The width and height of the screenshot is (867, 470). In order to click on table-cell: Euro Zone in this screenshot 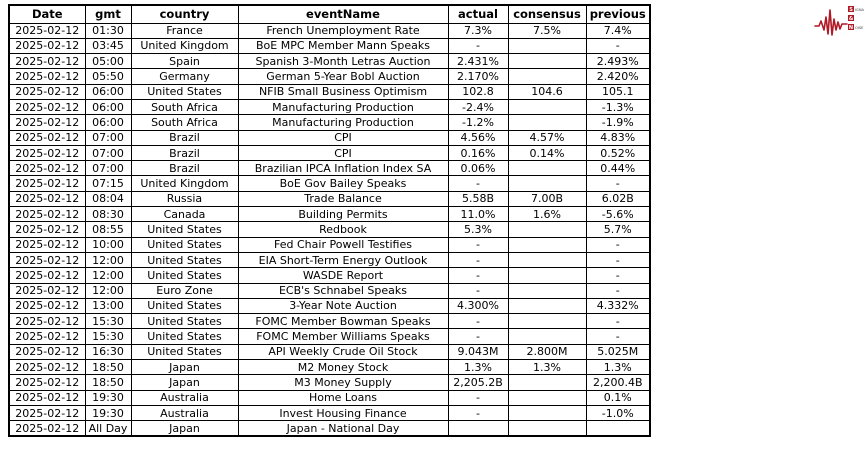, I will do `click(184, 290)`.